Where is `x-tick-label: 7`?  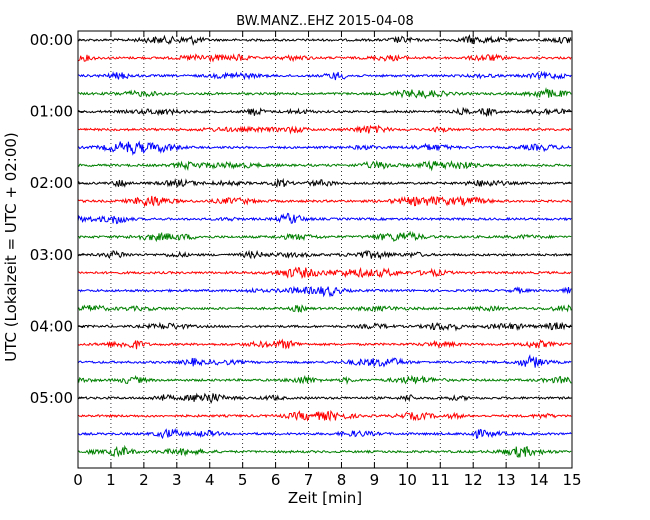 x-tick-label: 7 is located at coordinates (309, 480).